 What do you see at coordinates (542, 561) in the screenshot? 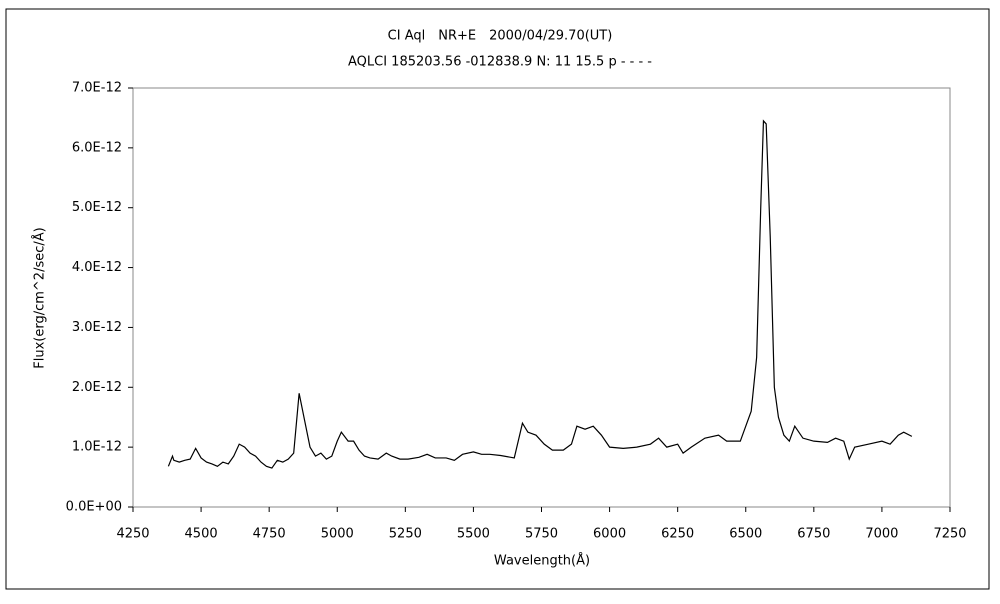
I see `x-axis-label: Wavelength(Å)` at bounding box center [542, 561].